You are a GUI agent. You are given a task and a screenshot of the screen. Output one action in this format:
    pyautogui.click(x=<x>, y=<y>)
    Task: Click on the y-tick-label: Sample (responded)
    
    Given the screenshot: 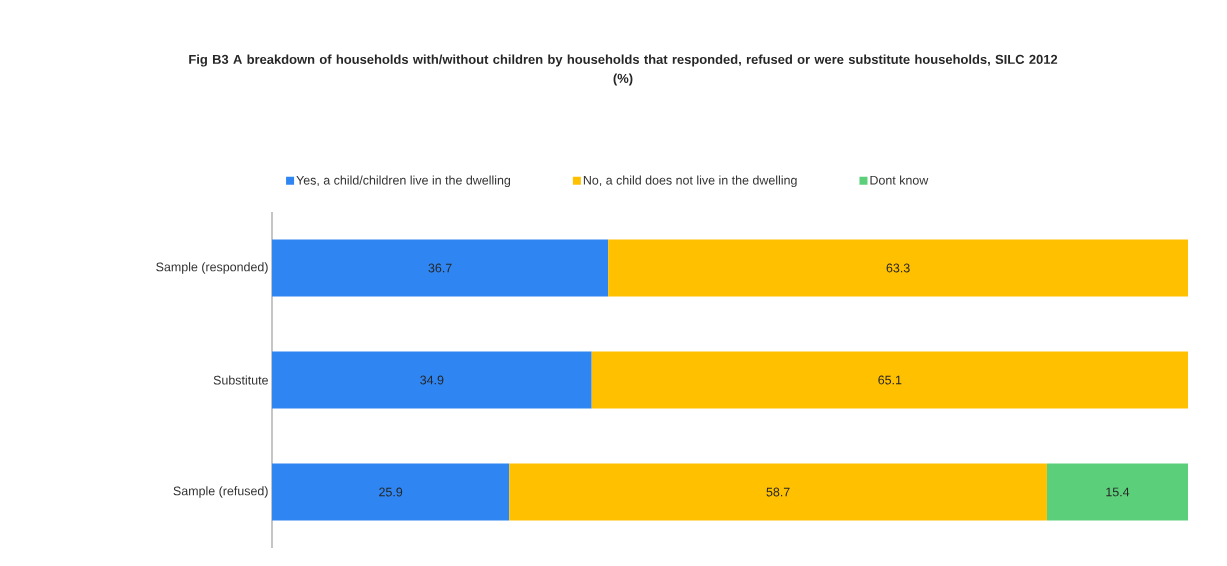 What is the action you would take?
    pyautogui.click(x=212, y=268)
    